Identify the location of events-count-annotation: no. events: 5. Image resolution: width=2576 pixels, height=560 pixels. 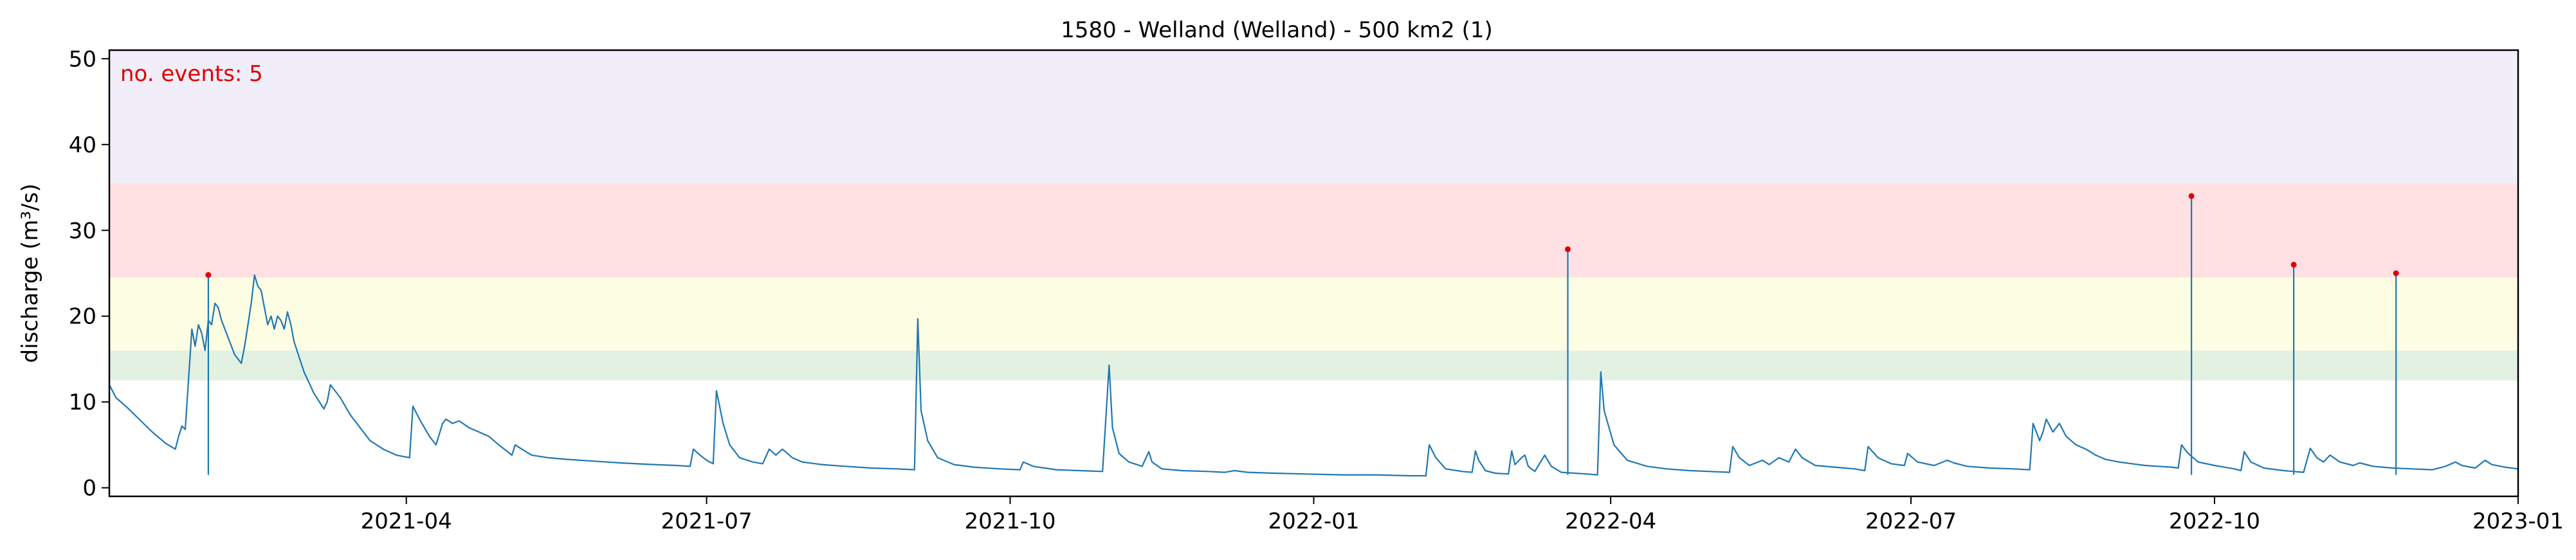
(191, 74).